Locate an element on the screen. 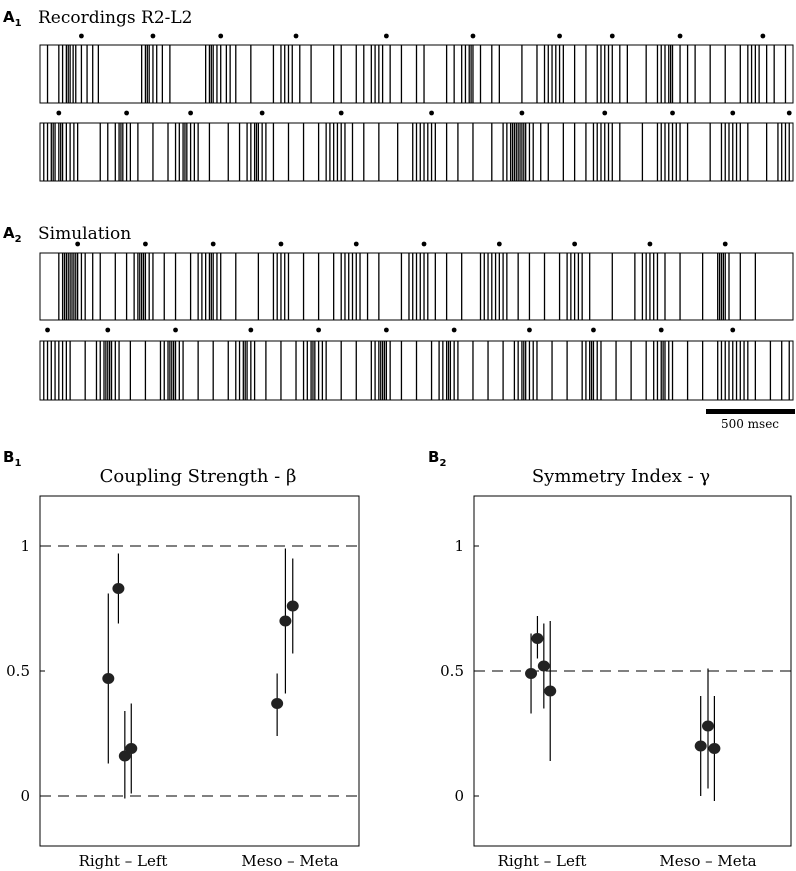 The image size is (796, 871). panel-label-a1: A1 is located at coordinates (12, 18).